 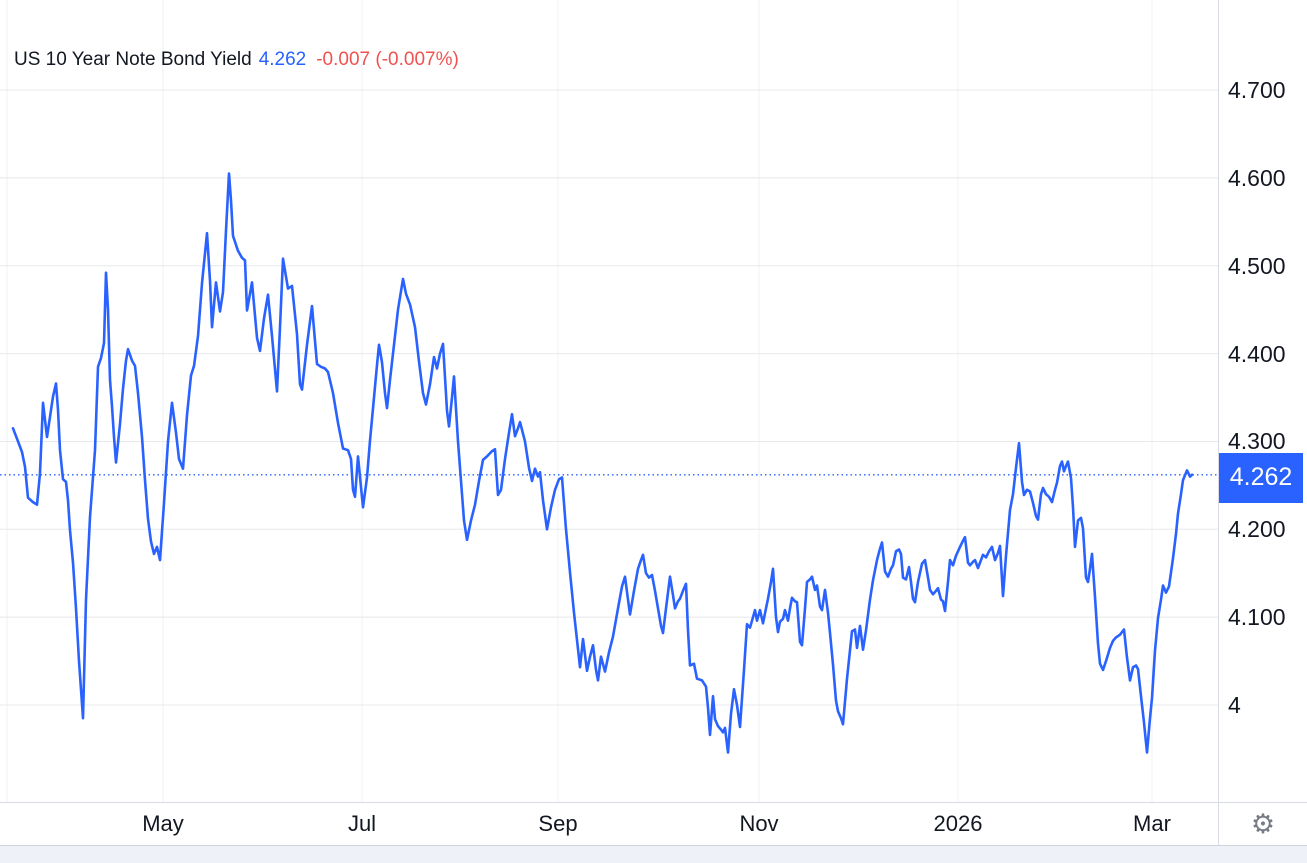 What do you see at coordinates (609, 823) in the screenshot?
I see `time-axis: May Jul Sep Nov 2026 Mar` at bounding box center [609, 823].